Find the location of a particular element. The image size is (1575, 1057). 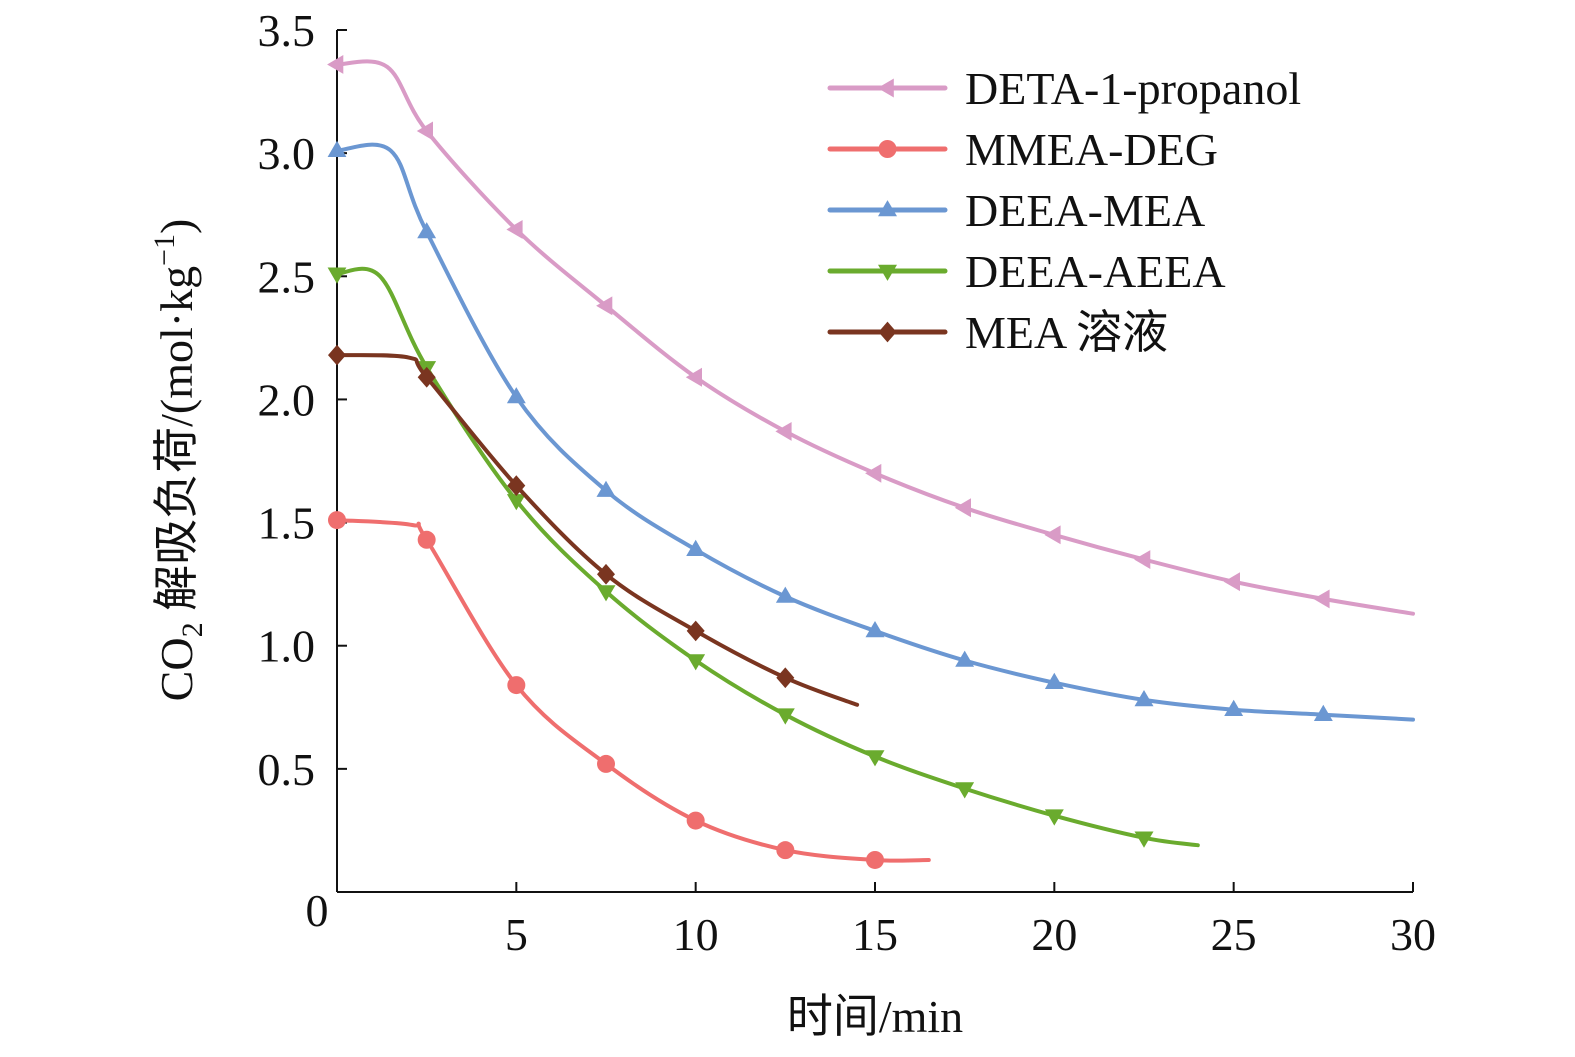

legend-label: DEEA-AEEA is located at coordinates (1095, 271).